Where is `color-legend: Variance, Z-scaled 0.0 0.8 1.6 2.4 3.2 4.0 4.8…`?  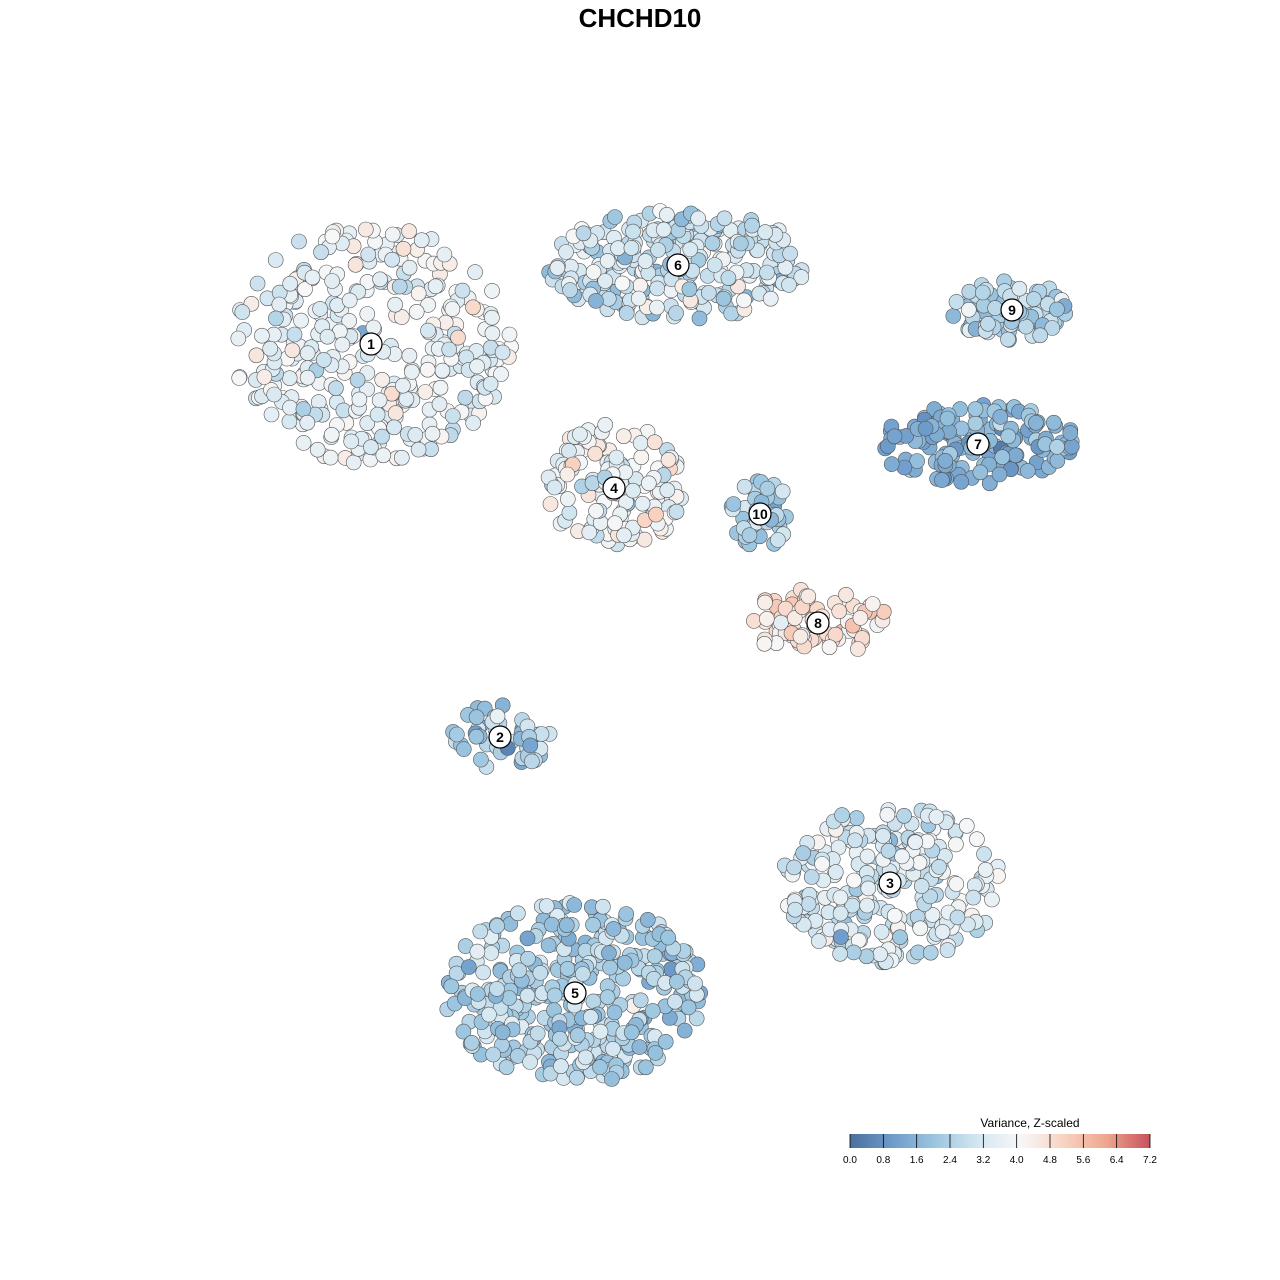
color-legend: Variance, Z-scaled 0.0 0.8 1.6 2.4 3.2 4.0 4.8… is located at coordinates (1000, 1141).